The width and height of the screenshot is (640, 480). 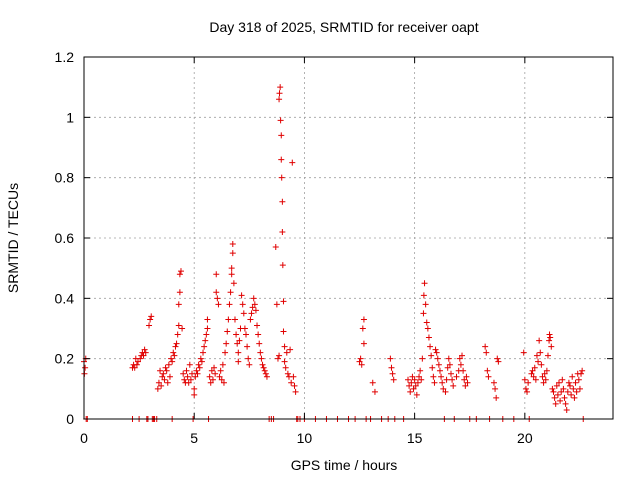 I want to click on y-tick-label: 0.6, so click(x=65, y=238).